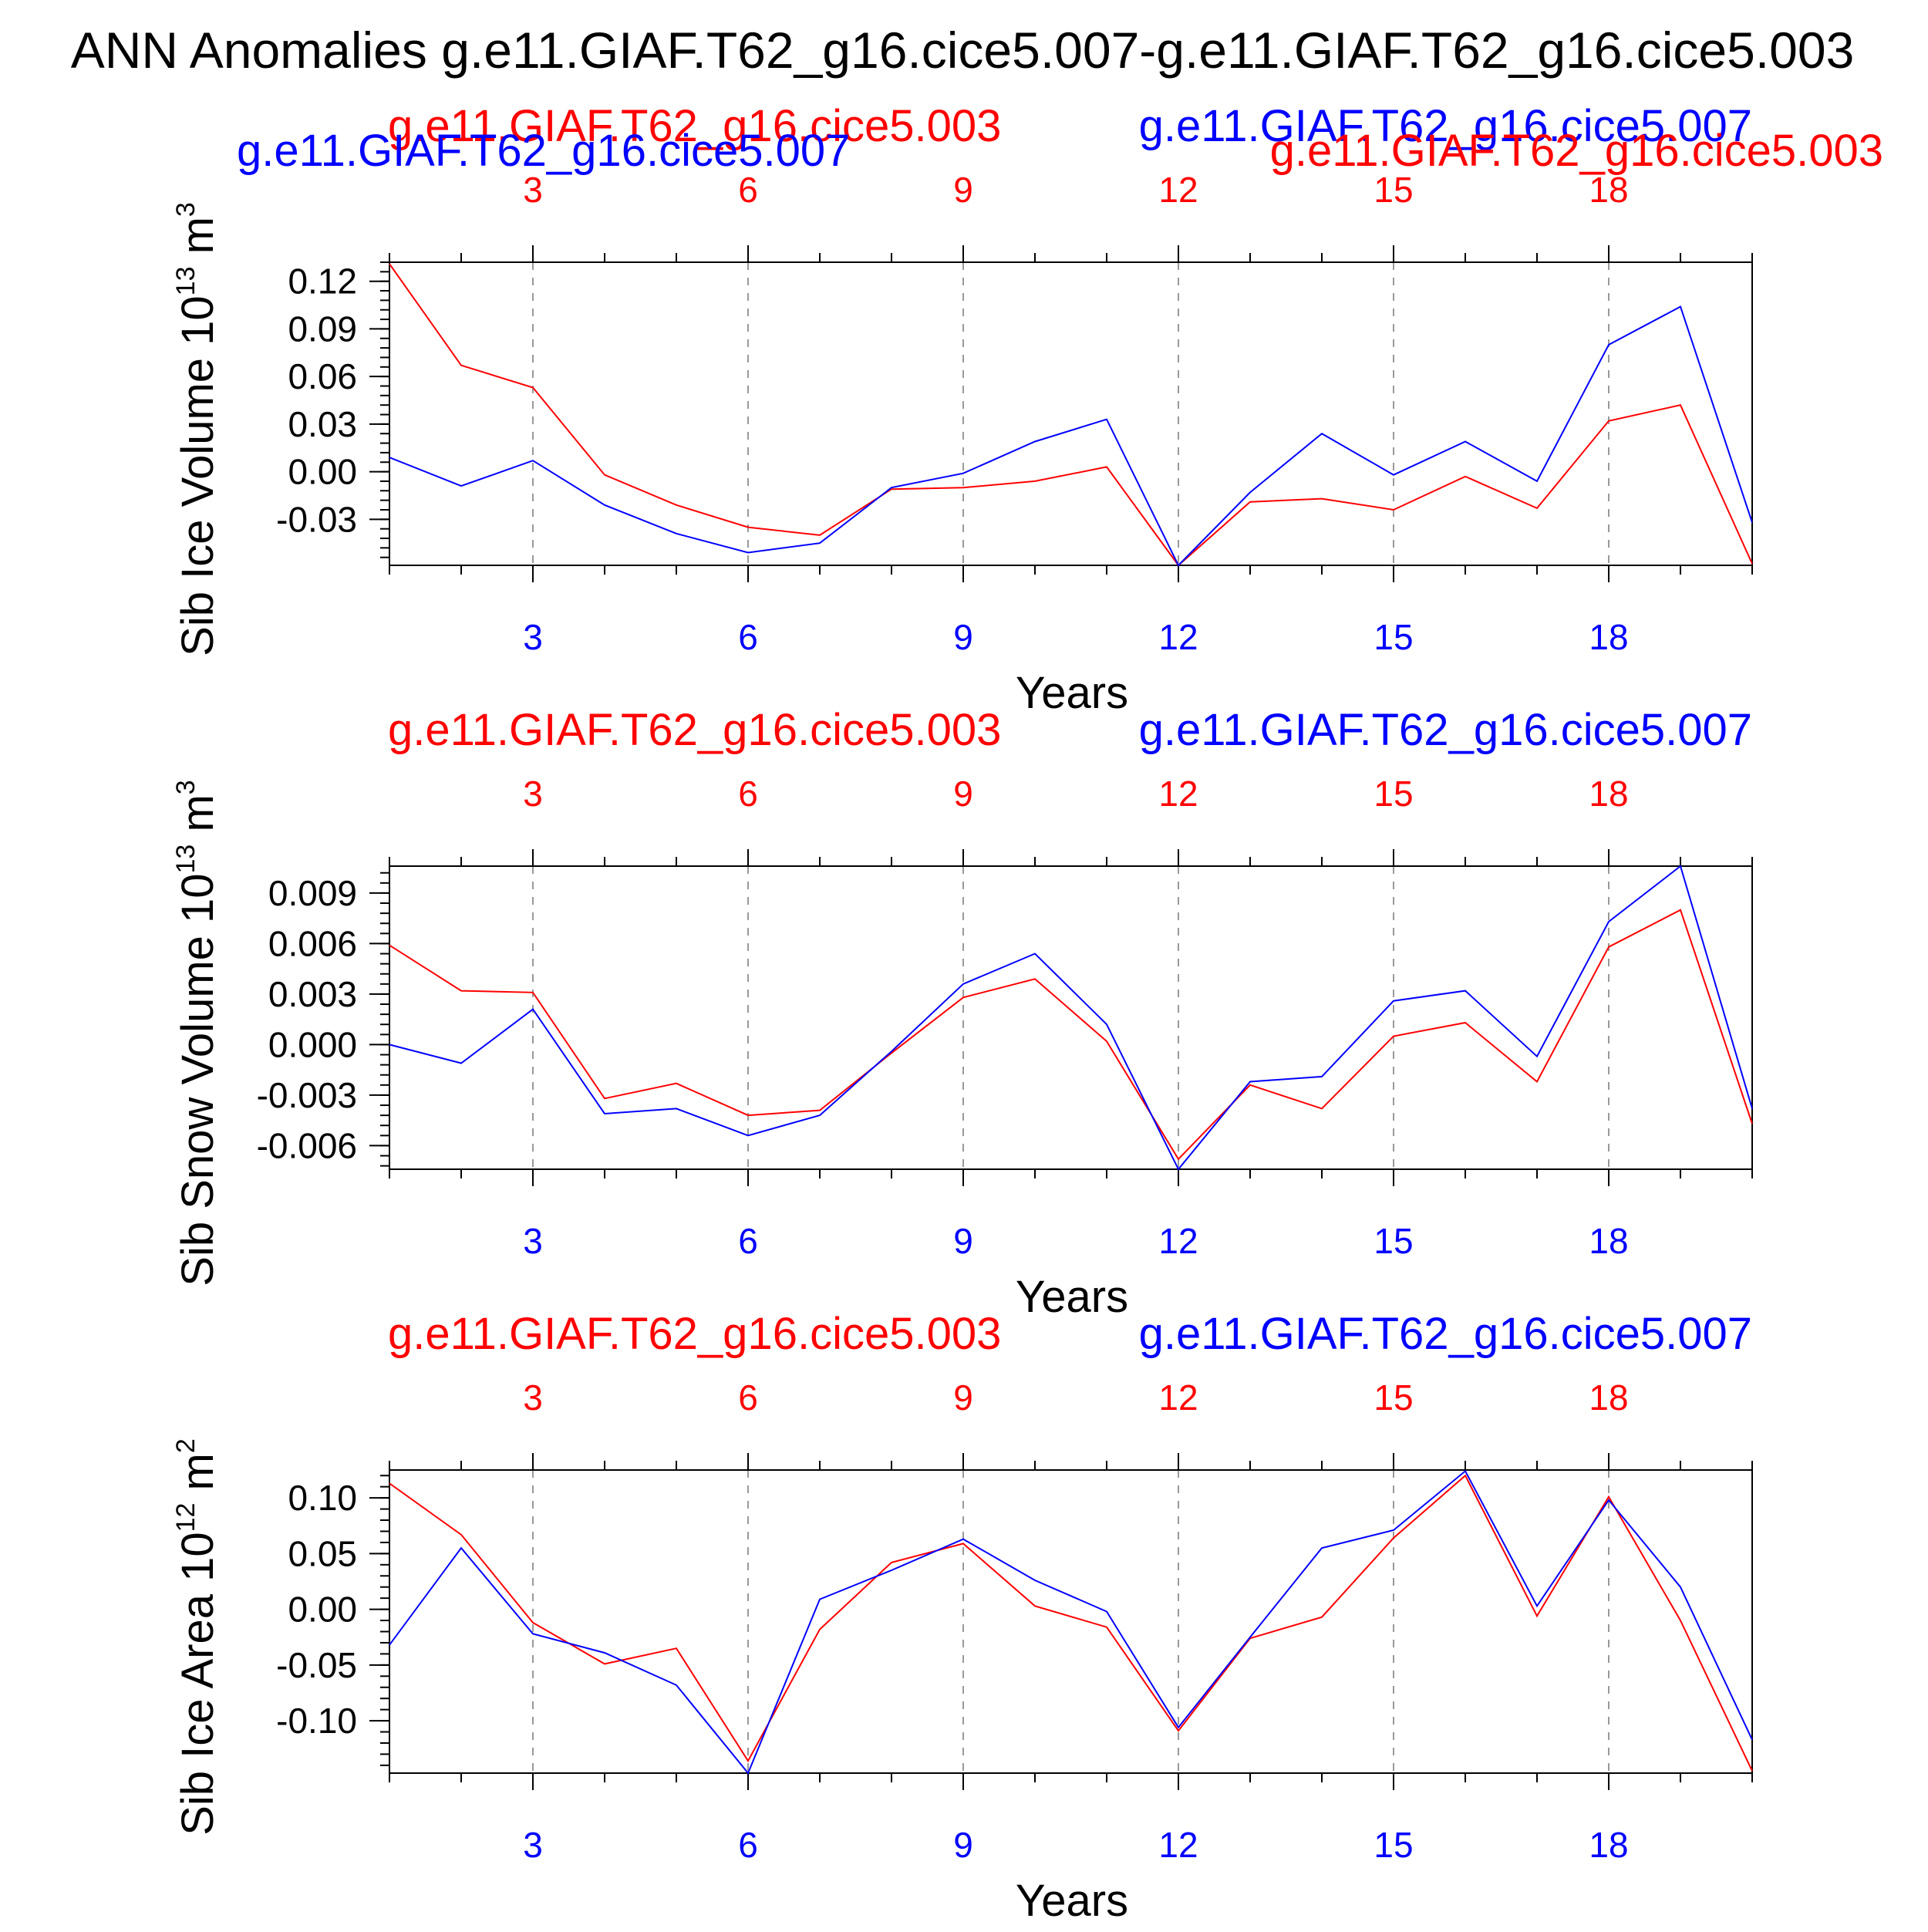  What do you see at coordinates (197, 1637) in the screenshot?
I see `y-axis-label: Sib Ice Area 1012 m2` at bounding box center [197, 1637].